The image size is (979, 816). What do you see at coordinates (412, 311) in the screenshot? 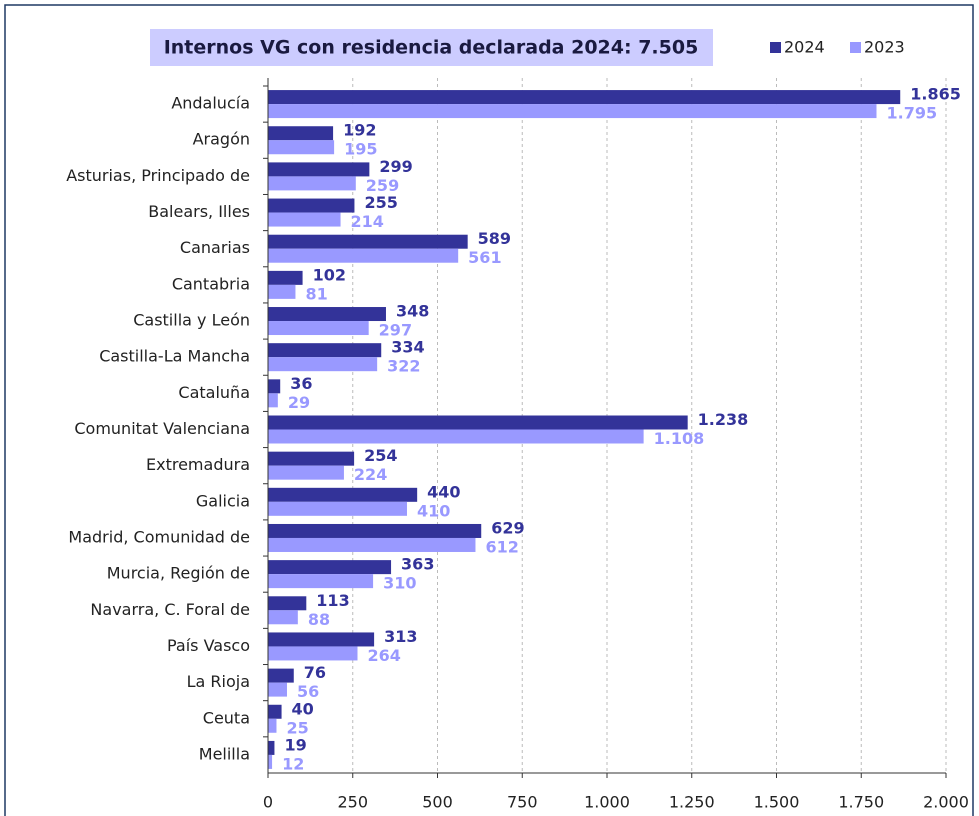
I see `value-label: 348` at bounding box center [412, 311].